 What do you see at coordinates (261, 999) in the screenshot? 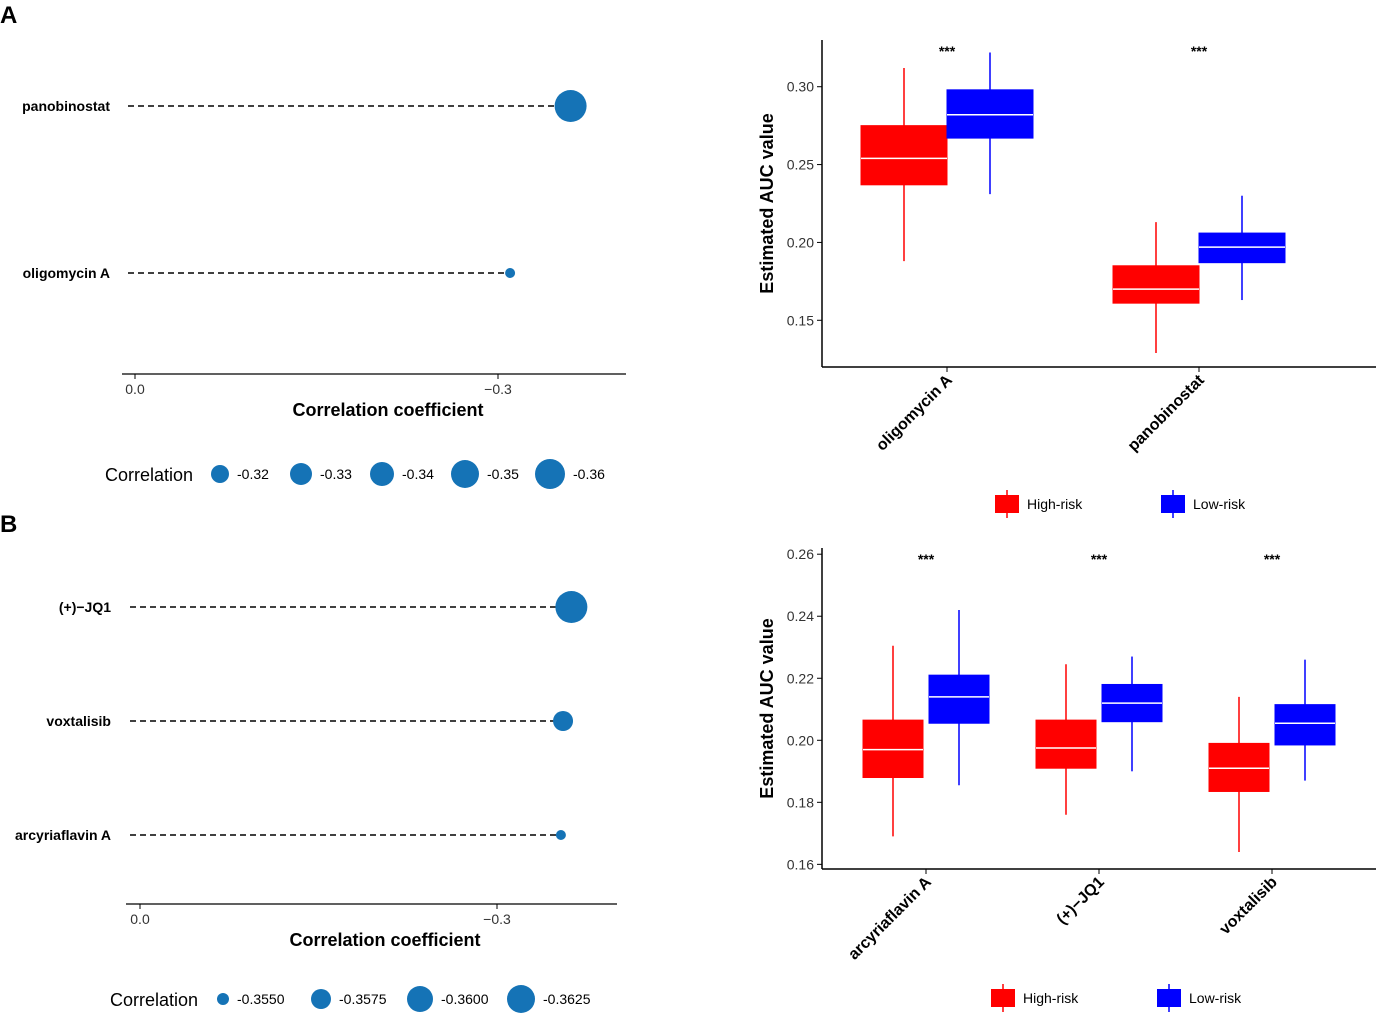
I see `size-legend-label-0: -0.3550` at bounding box center [261, 999].